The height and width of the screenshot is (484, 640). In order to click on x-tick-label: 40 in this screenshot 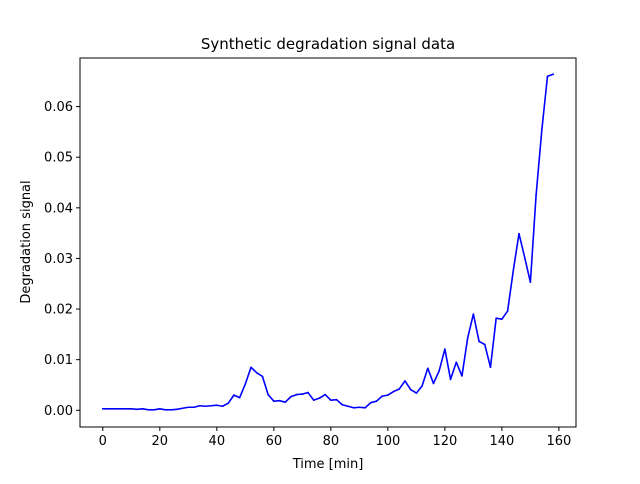, I will do `click(217, 441)`.